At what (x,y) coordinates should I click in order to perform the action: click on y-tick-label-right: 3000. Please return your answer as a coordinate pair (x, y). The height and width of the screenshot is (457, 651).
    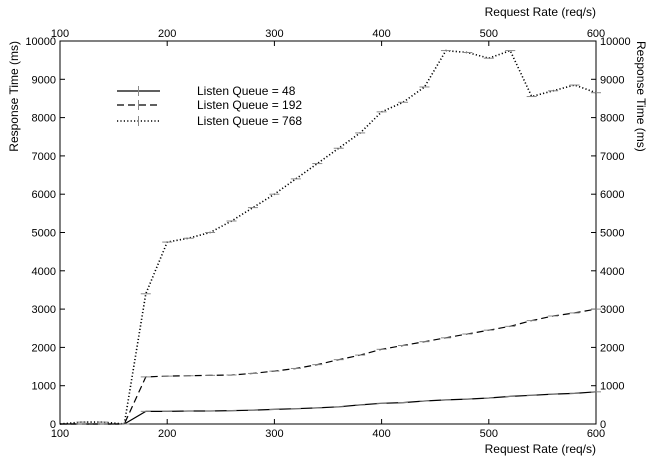
    Looking at the image, I should click on (612, 310).